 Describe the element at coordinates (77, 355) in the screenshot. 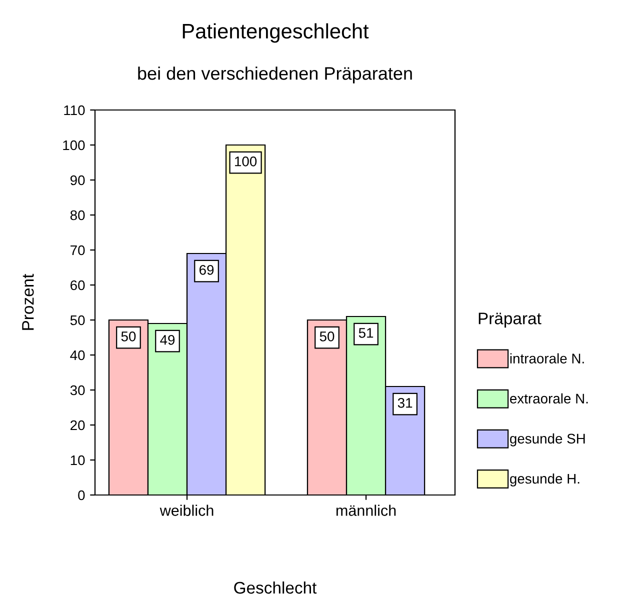

I see `y-tick-label: 40` at that location.